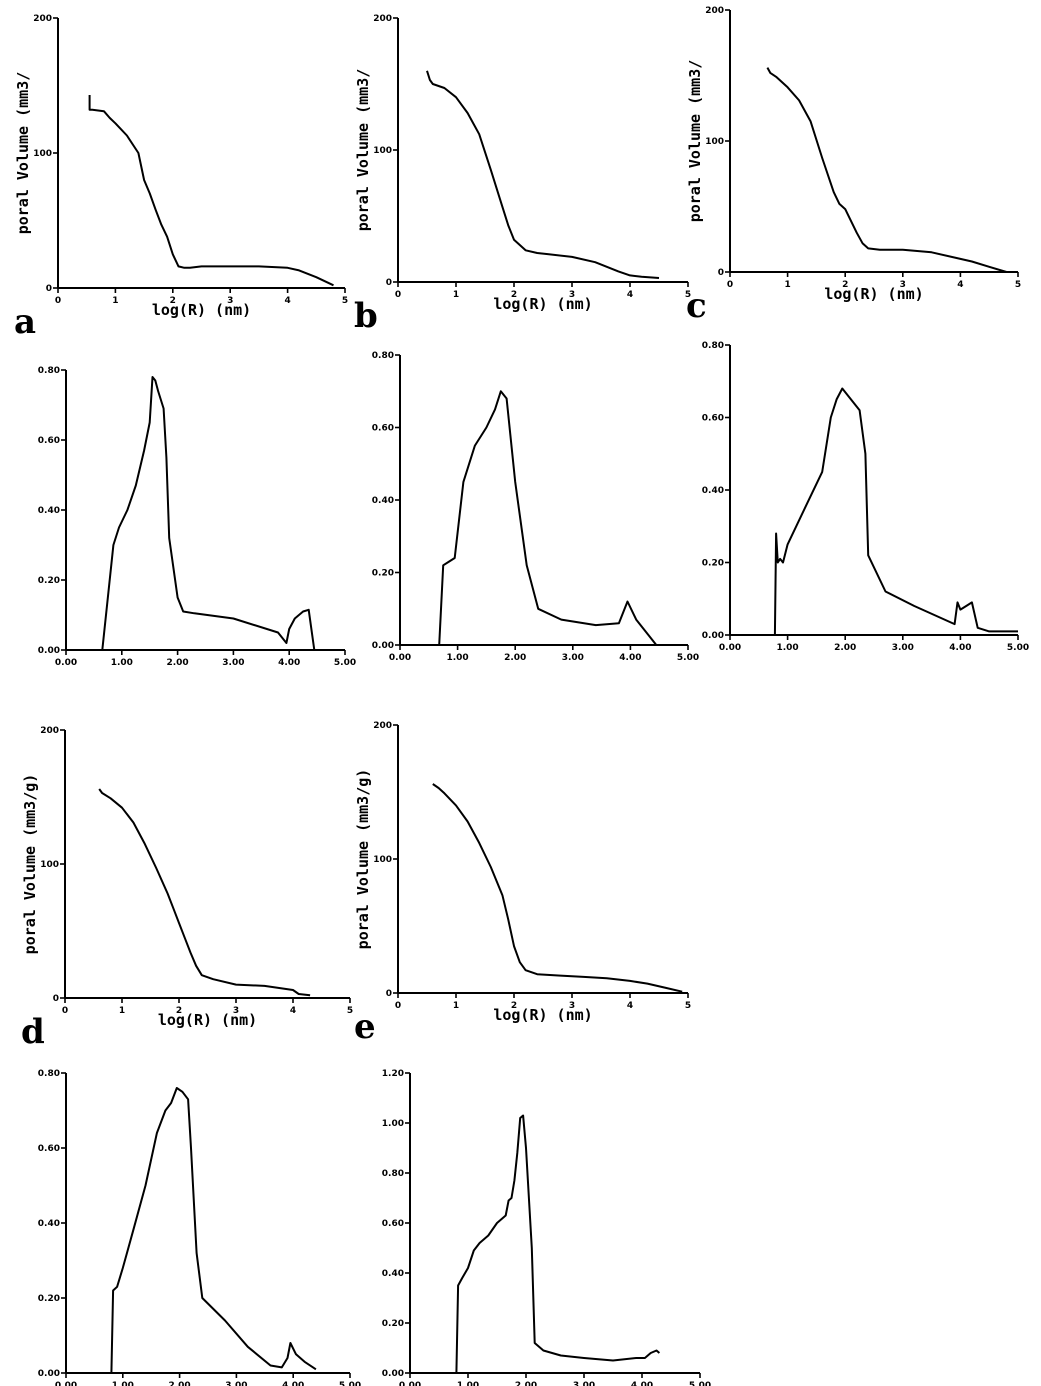  What do you see at coordinates (65, 1011) in the screenshot?
I see `x-tick-label-d-0: 0` at bounding box center [65, 1011].